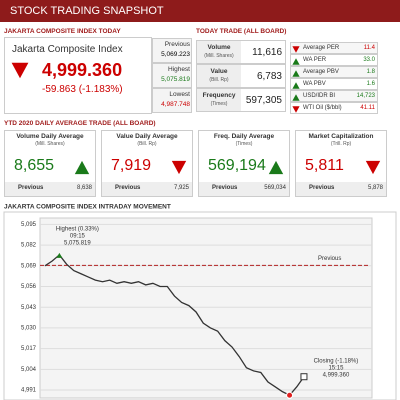 This screenshot has width=400, height=400. What do you see at coordinates (336, 361) in the screenshot?
I see `closing-annotation: Closing (-1.18%)` at bounding box center [336, 361].